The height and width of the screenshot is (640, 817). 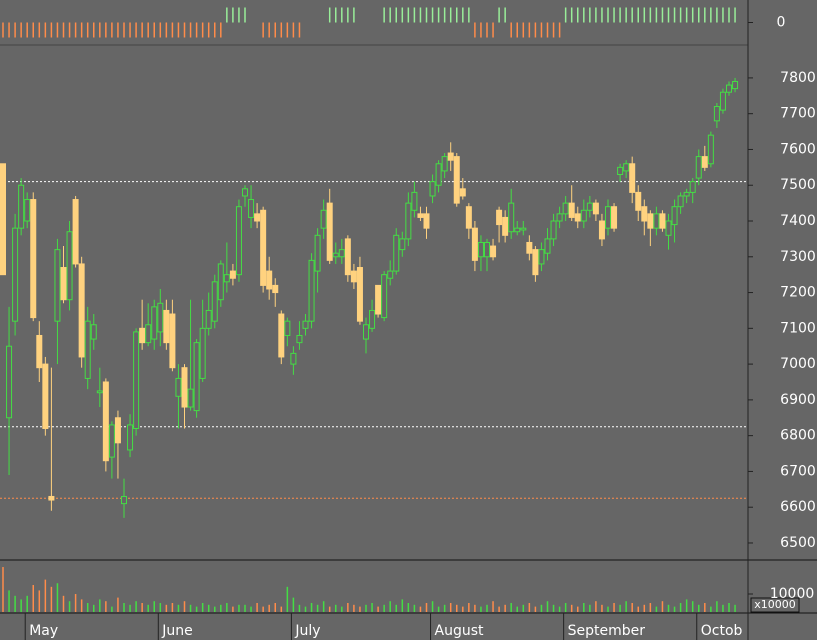 What do you see at coordinates (798, 293) in the screenshot?
I see `y-tick-label: 7200` at bounding box center [798, 293].